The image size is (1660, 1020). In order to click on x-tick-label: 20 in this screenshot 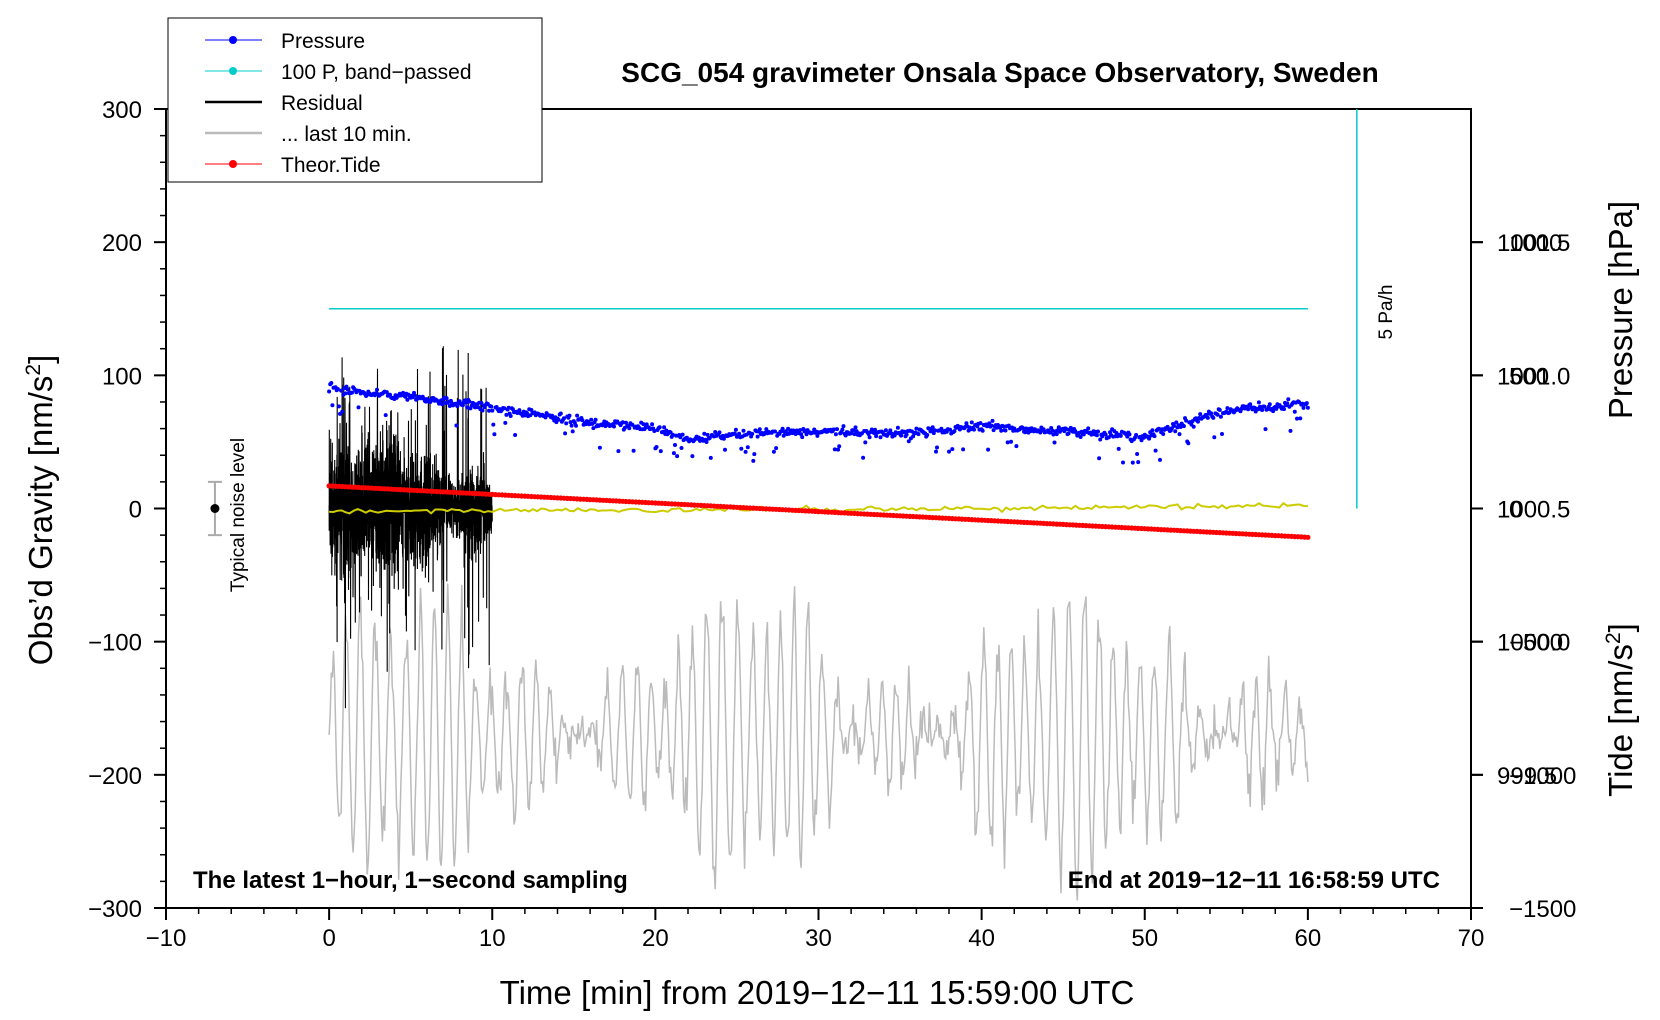, I will do `click(655, 938)`.